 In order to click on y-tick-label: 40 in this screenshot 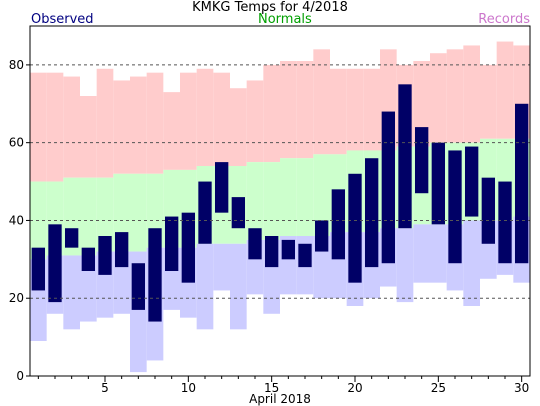, I will do `click(16, 220)`.